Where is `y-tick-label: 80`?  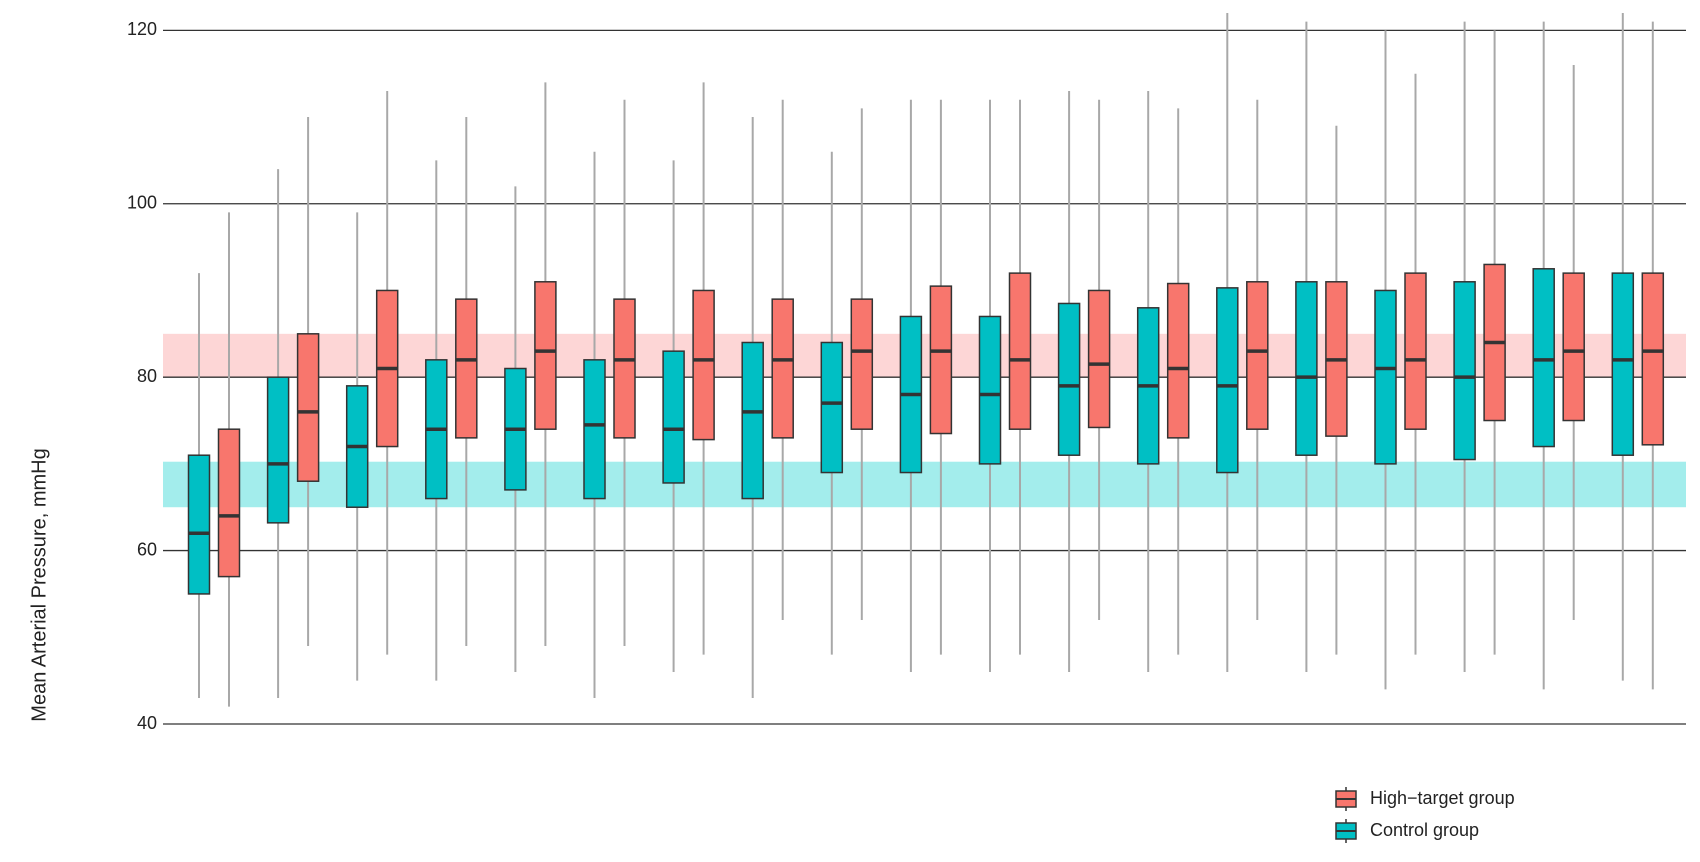 y-tick-label: 80 is located at coordinates (147, 376).